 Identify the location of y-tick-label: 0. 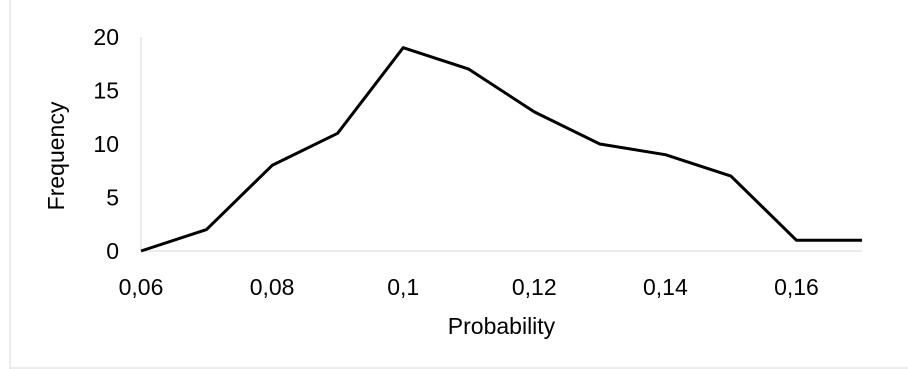
(112, 251).